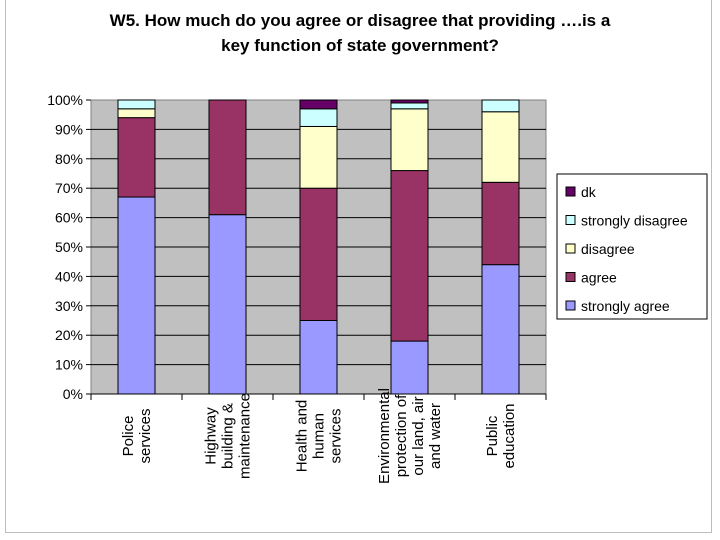  I want to click on category-label-line: Public, so click(492, 435).